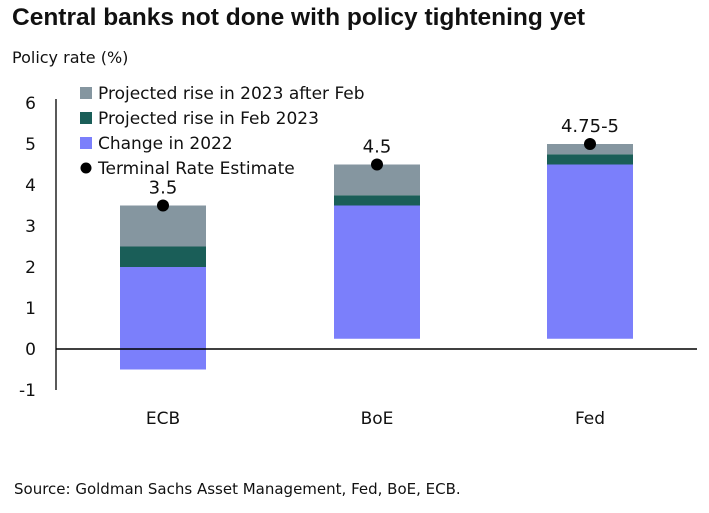 This screenshot has height=513, width=709. Describe the element at coordinates (231, 94) in the screenshot. I see `legend-label: Projected rise in 2023 after Feb` at that location.